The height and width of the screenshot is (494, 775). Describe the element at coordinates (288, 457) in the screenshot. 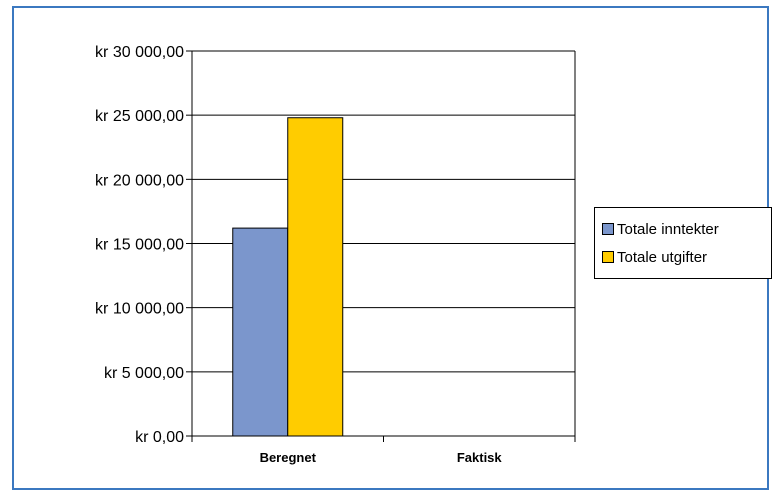

I see `x-category-label: Beregnet` at that location.